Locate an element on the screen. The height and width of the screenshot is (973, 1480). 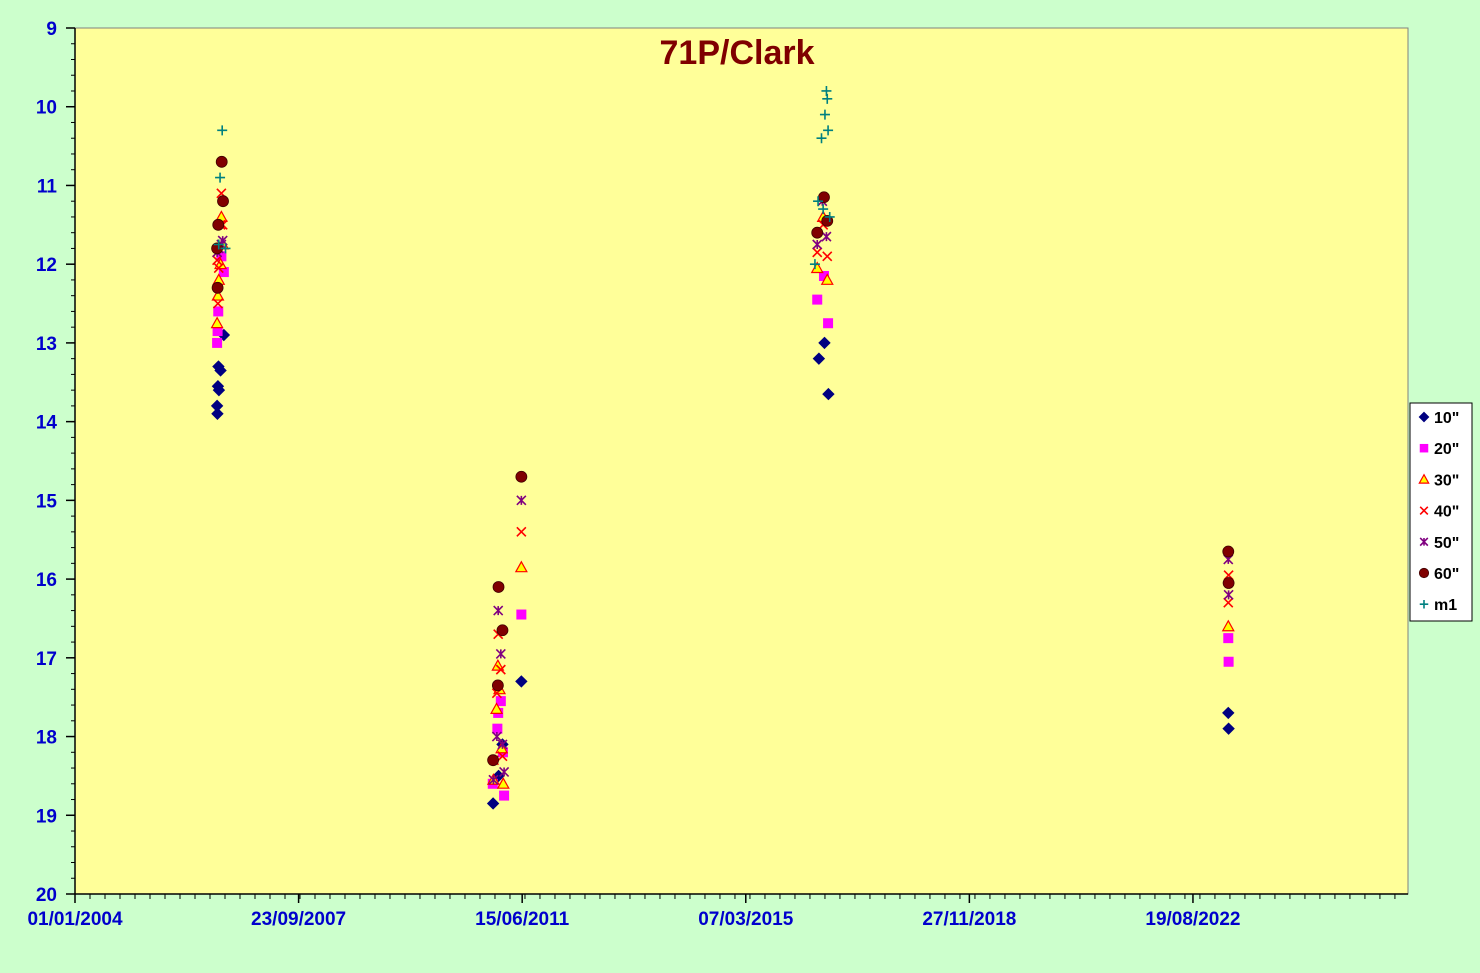
y-tick-label: 16 is located at coordinates (46, 580).